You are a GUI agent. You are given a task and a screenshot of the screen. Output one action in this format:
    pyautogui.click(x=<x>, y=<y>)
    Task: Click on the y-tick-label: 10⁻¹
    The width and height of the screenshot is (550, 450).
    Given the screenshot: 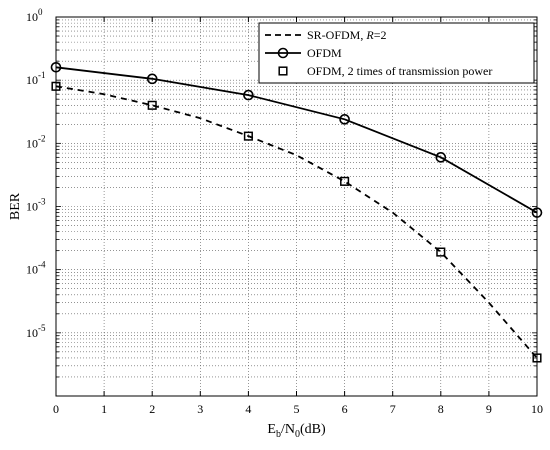 What is the action you would take?
    pyautogui.click(x=36, y=78)
    